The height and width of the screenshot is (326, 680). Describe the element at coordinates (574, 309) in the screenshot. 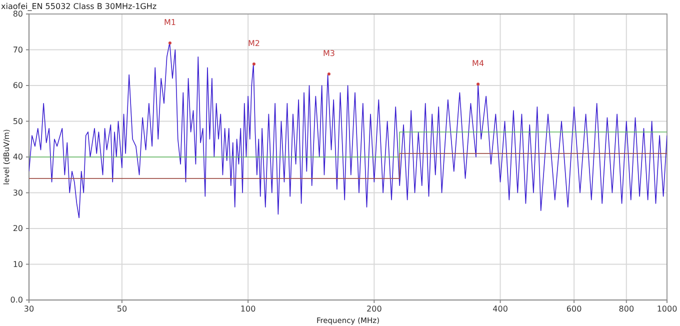

I see `x-tick-label: 600` at that location.